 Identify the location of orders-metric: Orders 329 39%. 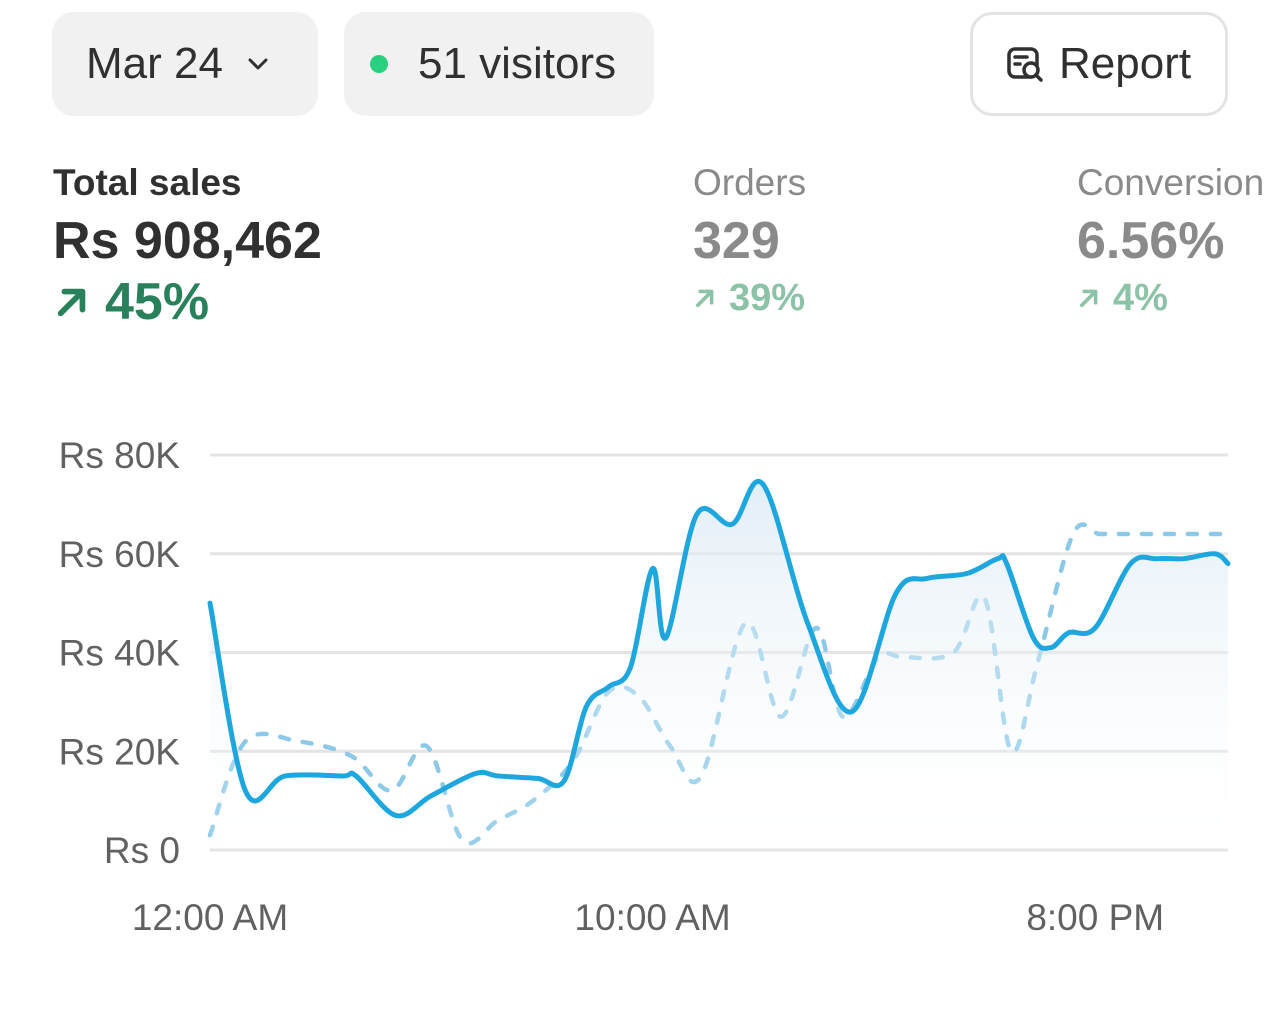
(749, 242).